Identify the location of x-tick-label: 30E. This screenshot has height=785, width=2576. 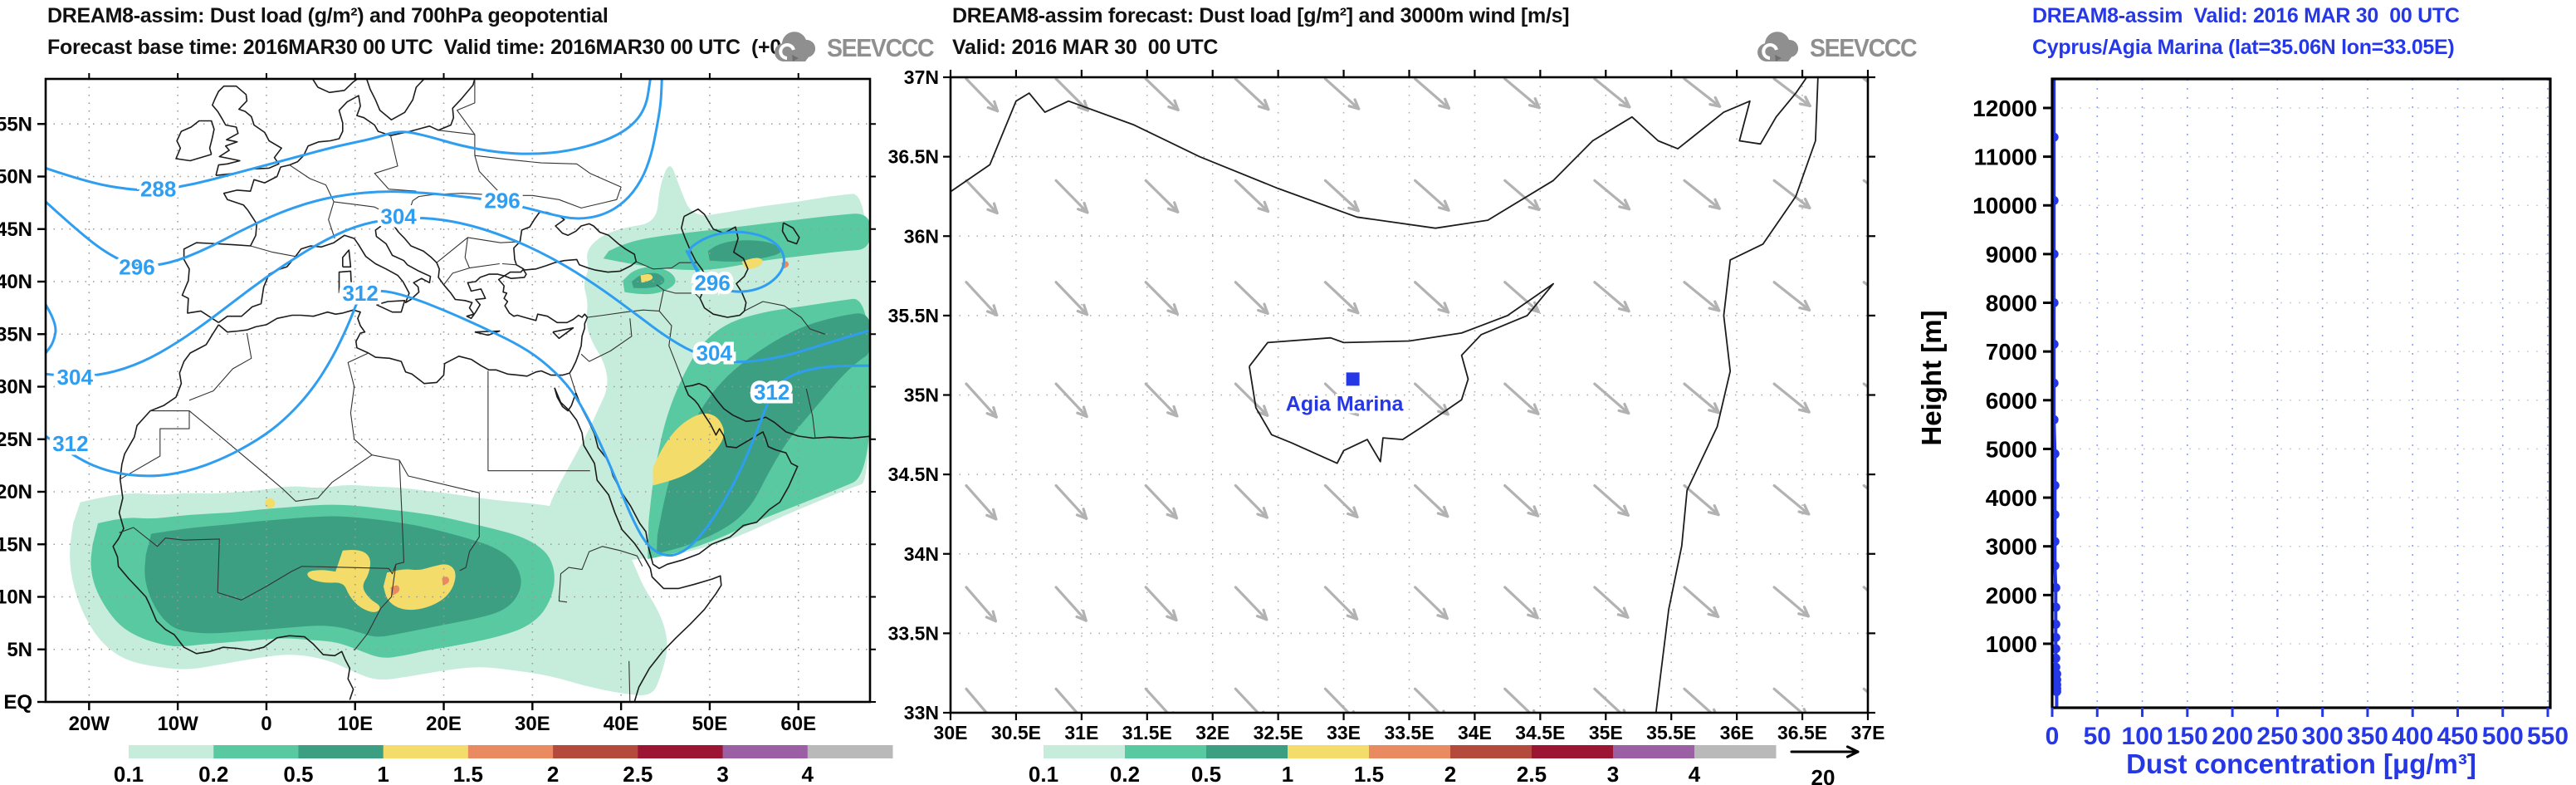
(951, 732).